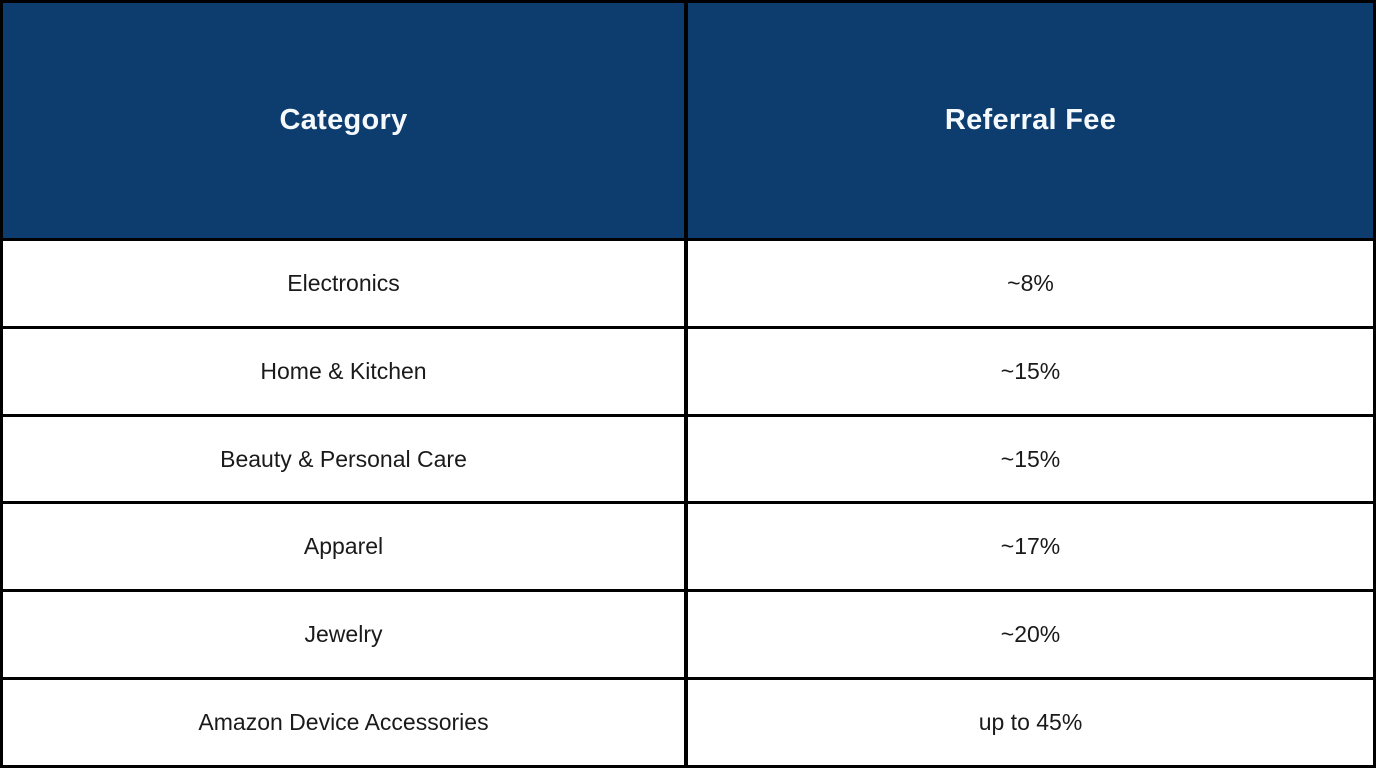 Image resolution: width=1376 pixels, height=768 pixels. Describe the element at coordinates (345, 547) in the screenshot. I see `category-cell: Apparel` at that location.